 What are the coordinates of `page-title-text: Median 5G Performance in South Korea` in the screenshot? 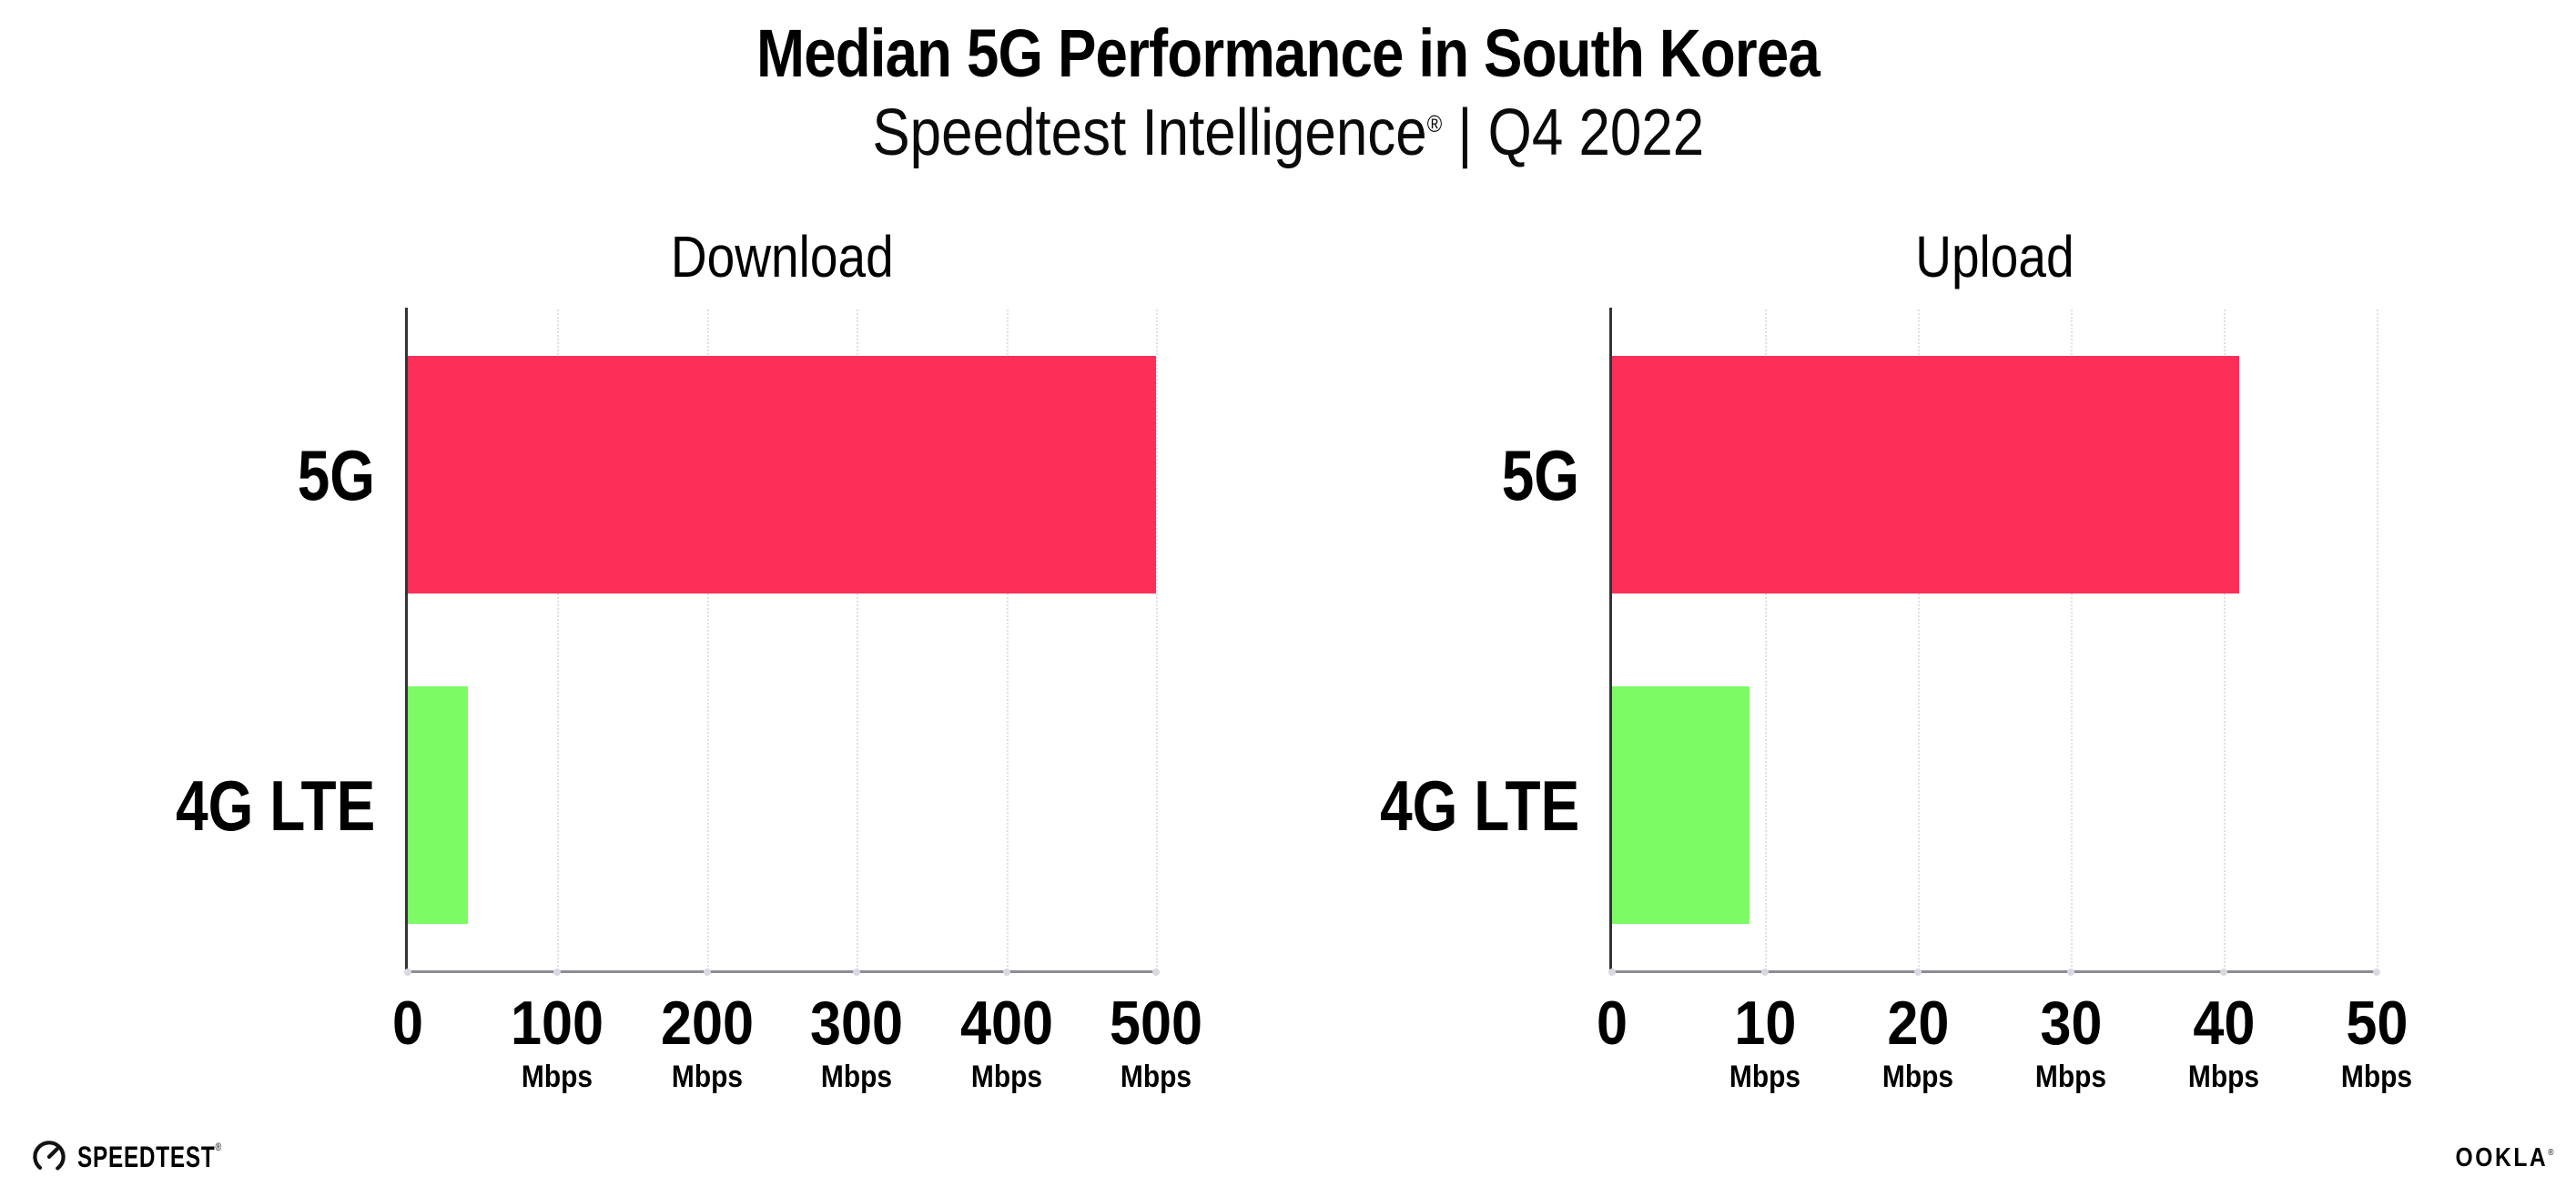 It's located at (1288, 53).